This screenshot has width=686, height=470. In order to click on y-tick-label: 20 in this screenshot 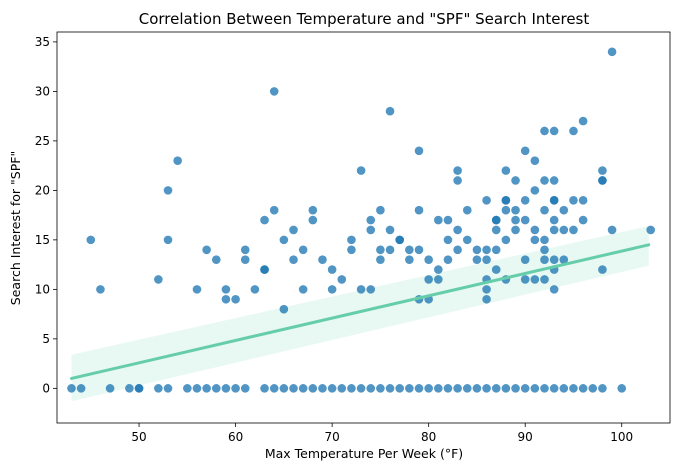, I will do `click(42, 190)`.